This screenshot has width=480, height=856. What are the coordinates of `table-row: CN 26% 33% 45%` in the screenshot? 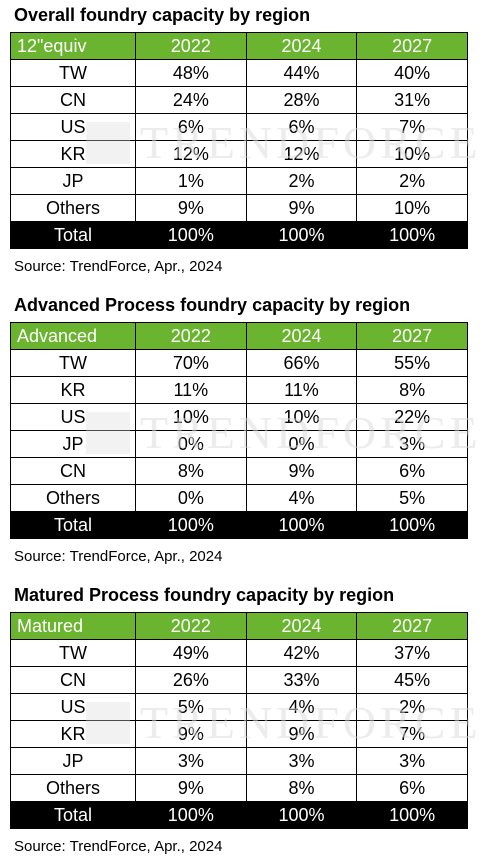 It's located at (239, 680).